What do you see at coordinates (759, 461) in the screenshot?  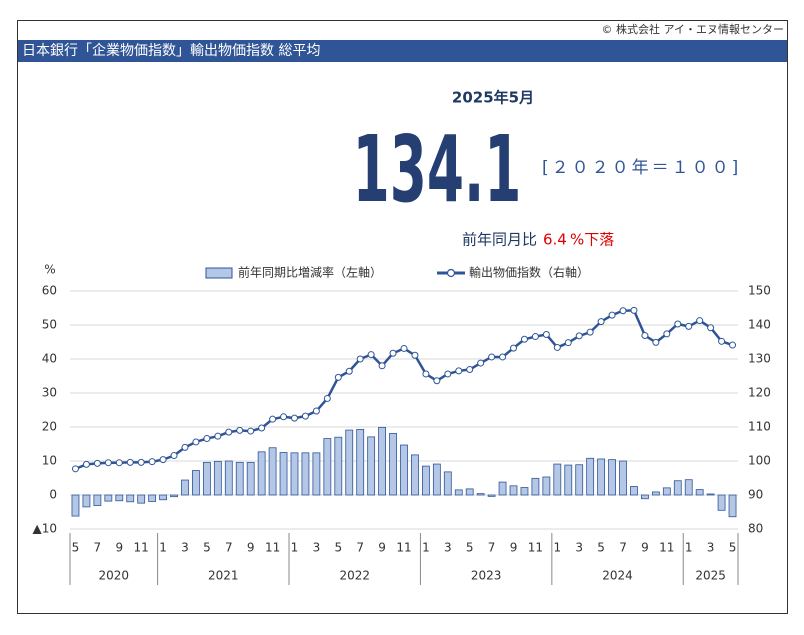 I see `y2-tick-label: 100` at bounding box center [759, 461].